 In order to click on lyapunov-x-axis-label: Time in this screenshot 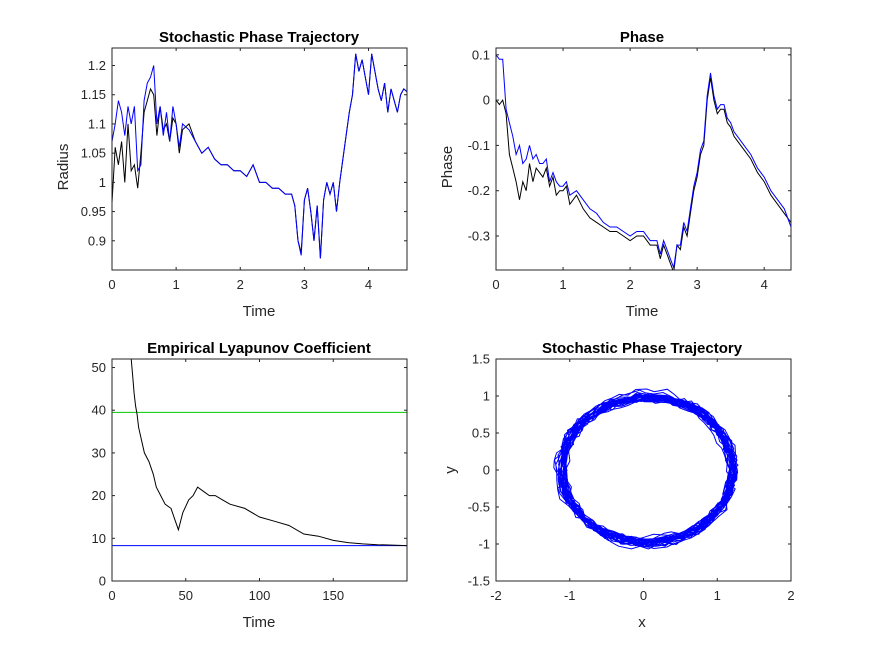, I will do `click(259, 622)`.